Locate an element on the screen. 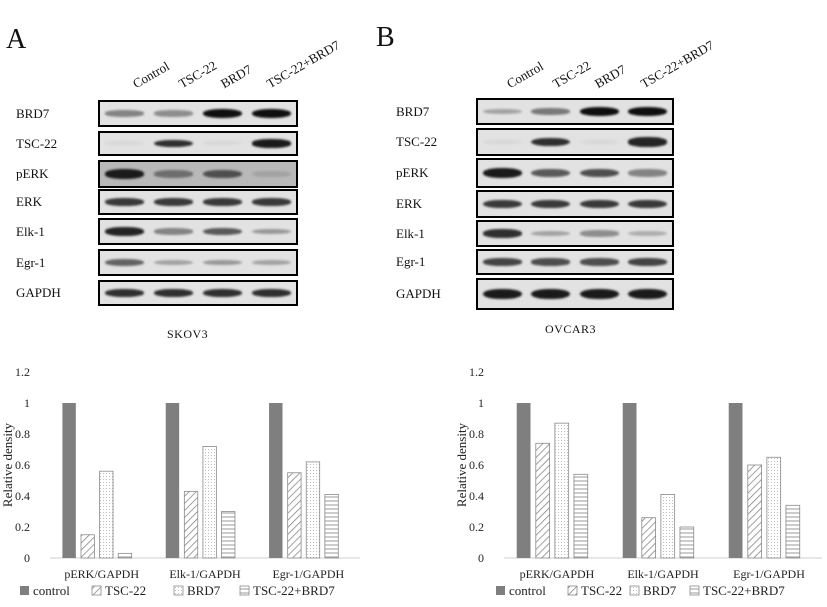  row-label-elk-1: Elk-1 is located at coordinates (30, 231).